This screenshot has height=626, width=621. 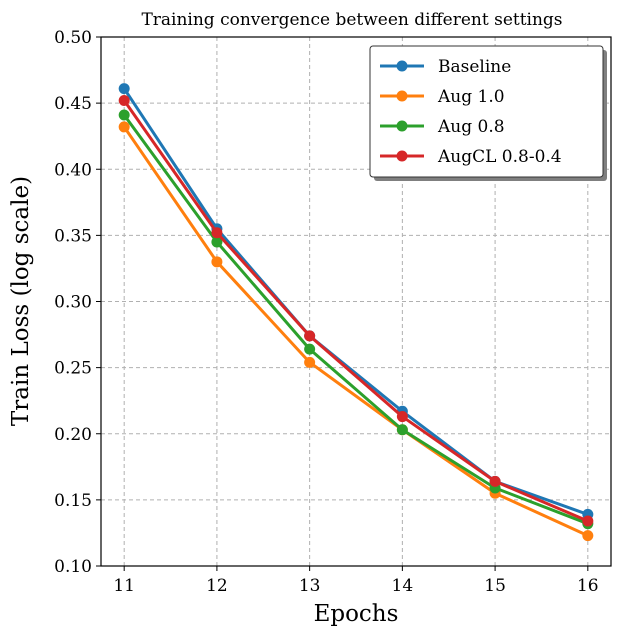 I want to click on x-tick-label: 15, so click(x=495, y=586).